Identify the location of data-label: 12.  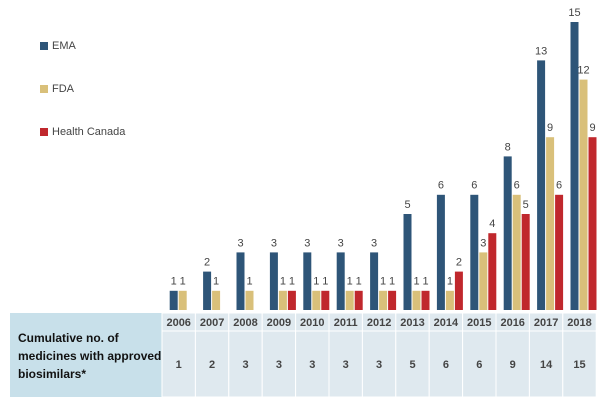
(583, 71).